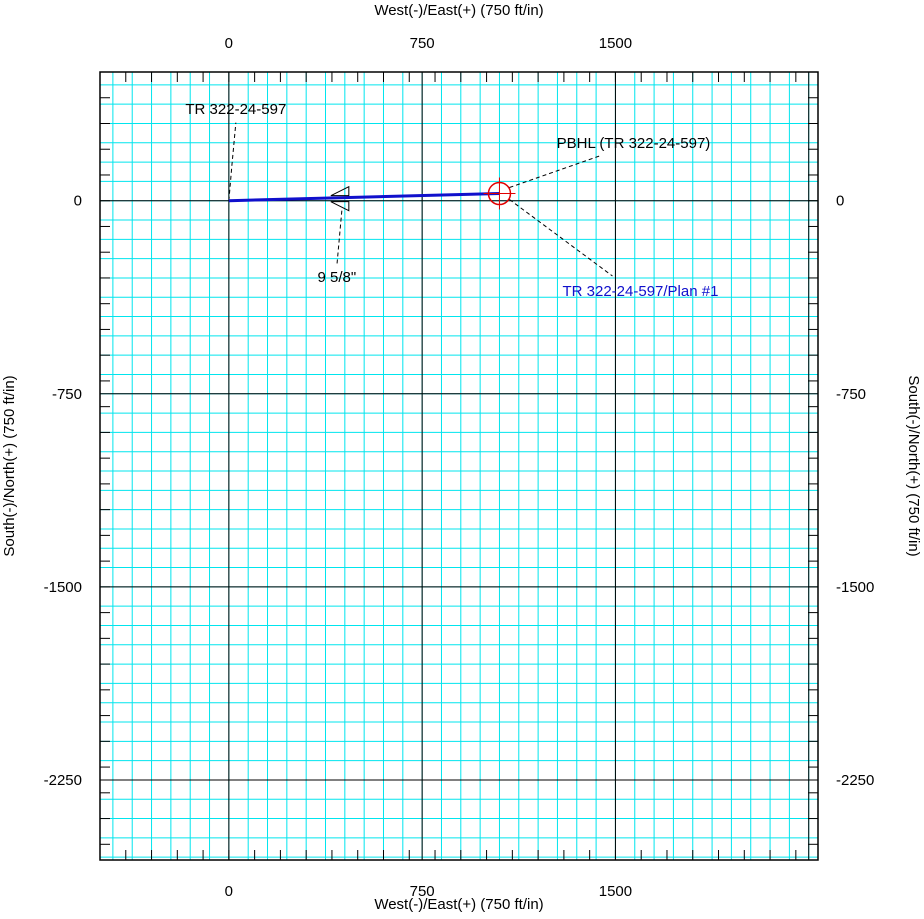 This screenshot has width=924, height=919. Describe the element at coordinates (339, 238) in the screenshot. I see `leader-casing` at that location.